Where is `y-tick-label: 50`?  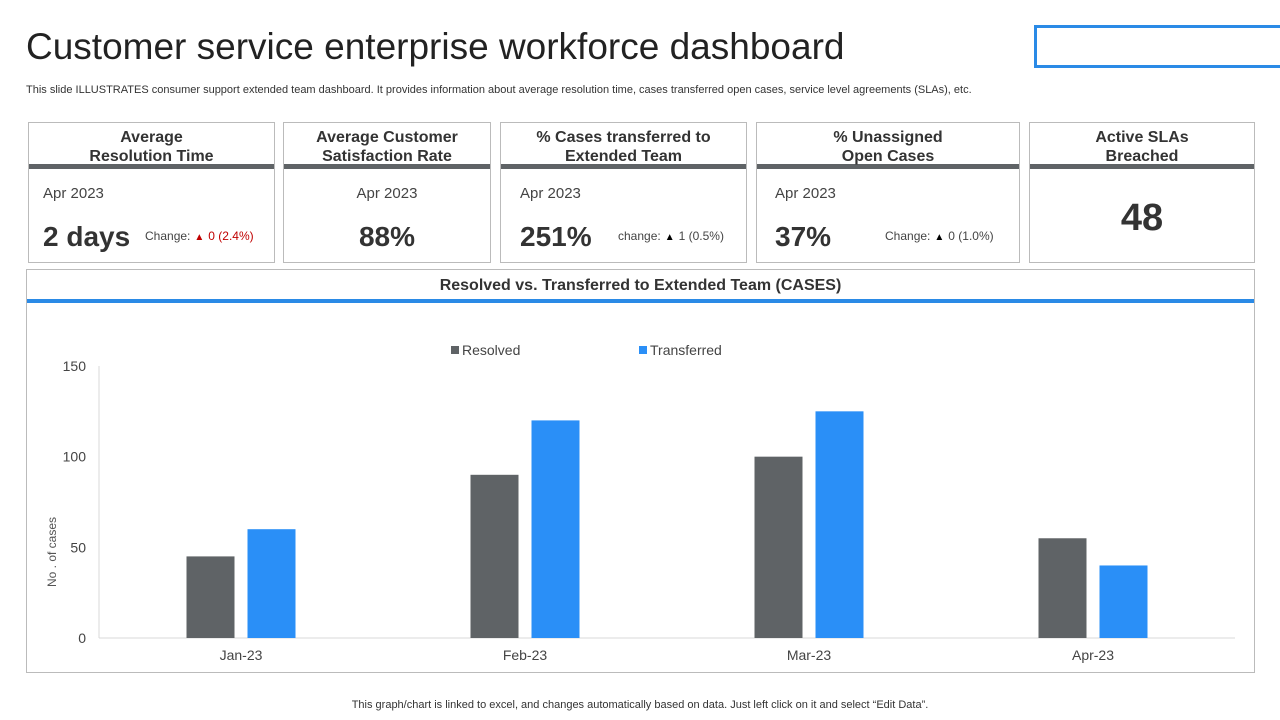
y-tick-label: 50 is located at coordinates (78, 547).